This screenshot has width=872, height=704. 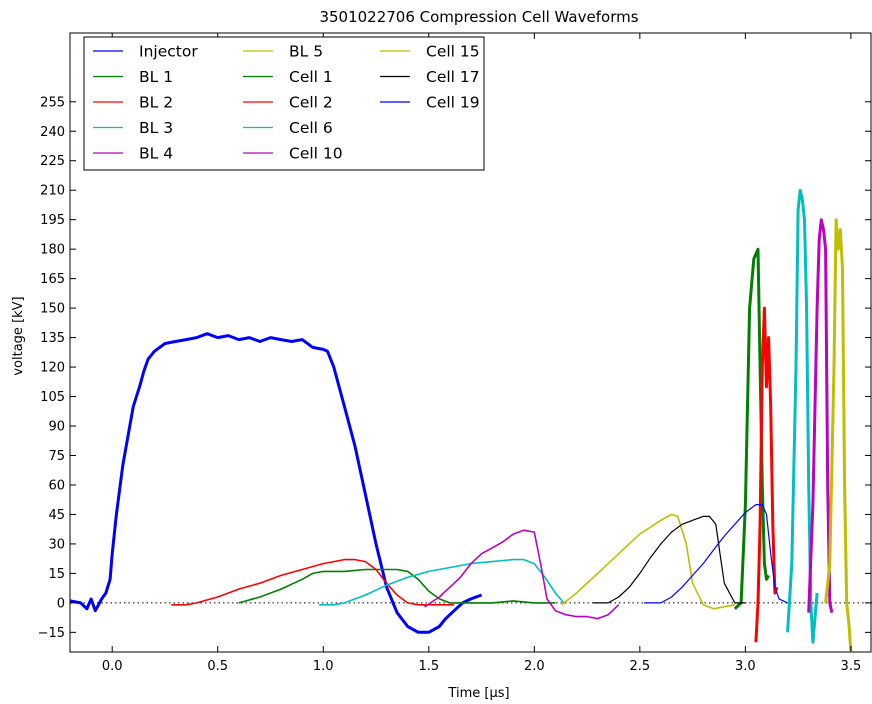 What do you see at coordinates (156, 103) in the screenshot?
I see `legend-label: BL 2` at bounding box center [156, 103].